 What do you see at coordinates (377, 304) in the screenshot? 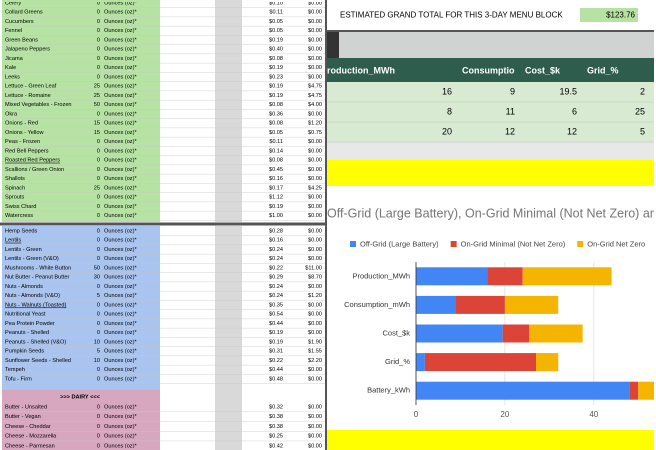
I see `y-tick-label: Consumption_mWh` at bounding box center [377, 304].